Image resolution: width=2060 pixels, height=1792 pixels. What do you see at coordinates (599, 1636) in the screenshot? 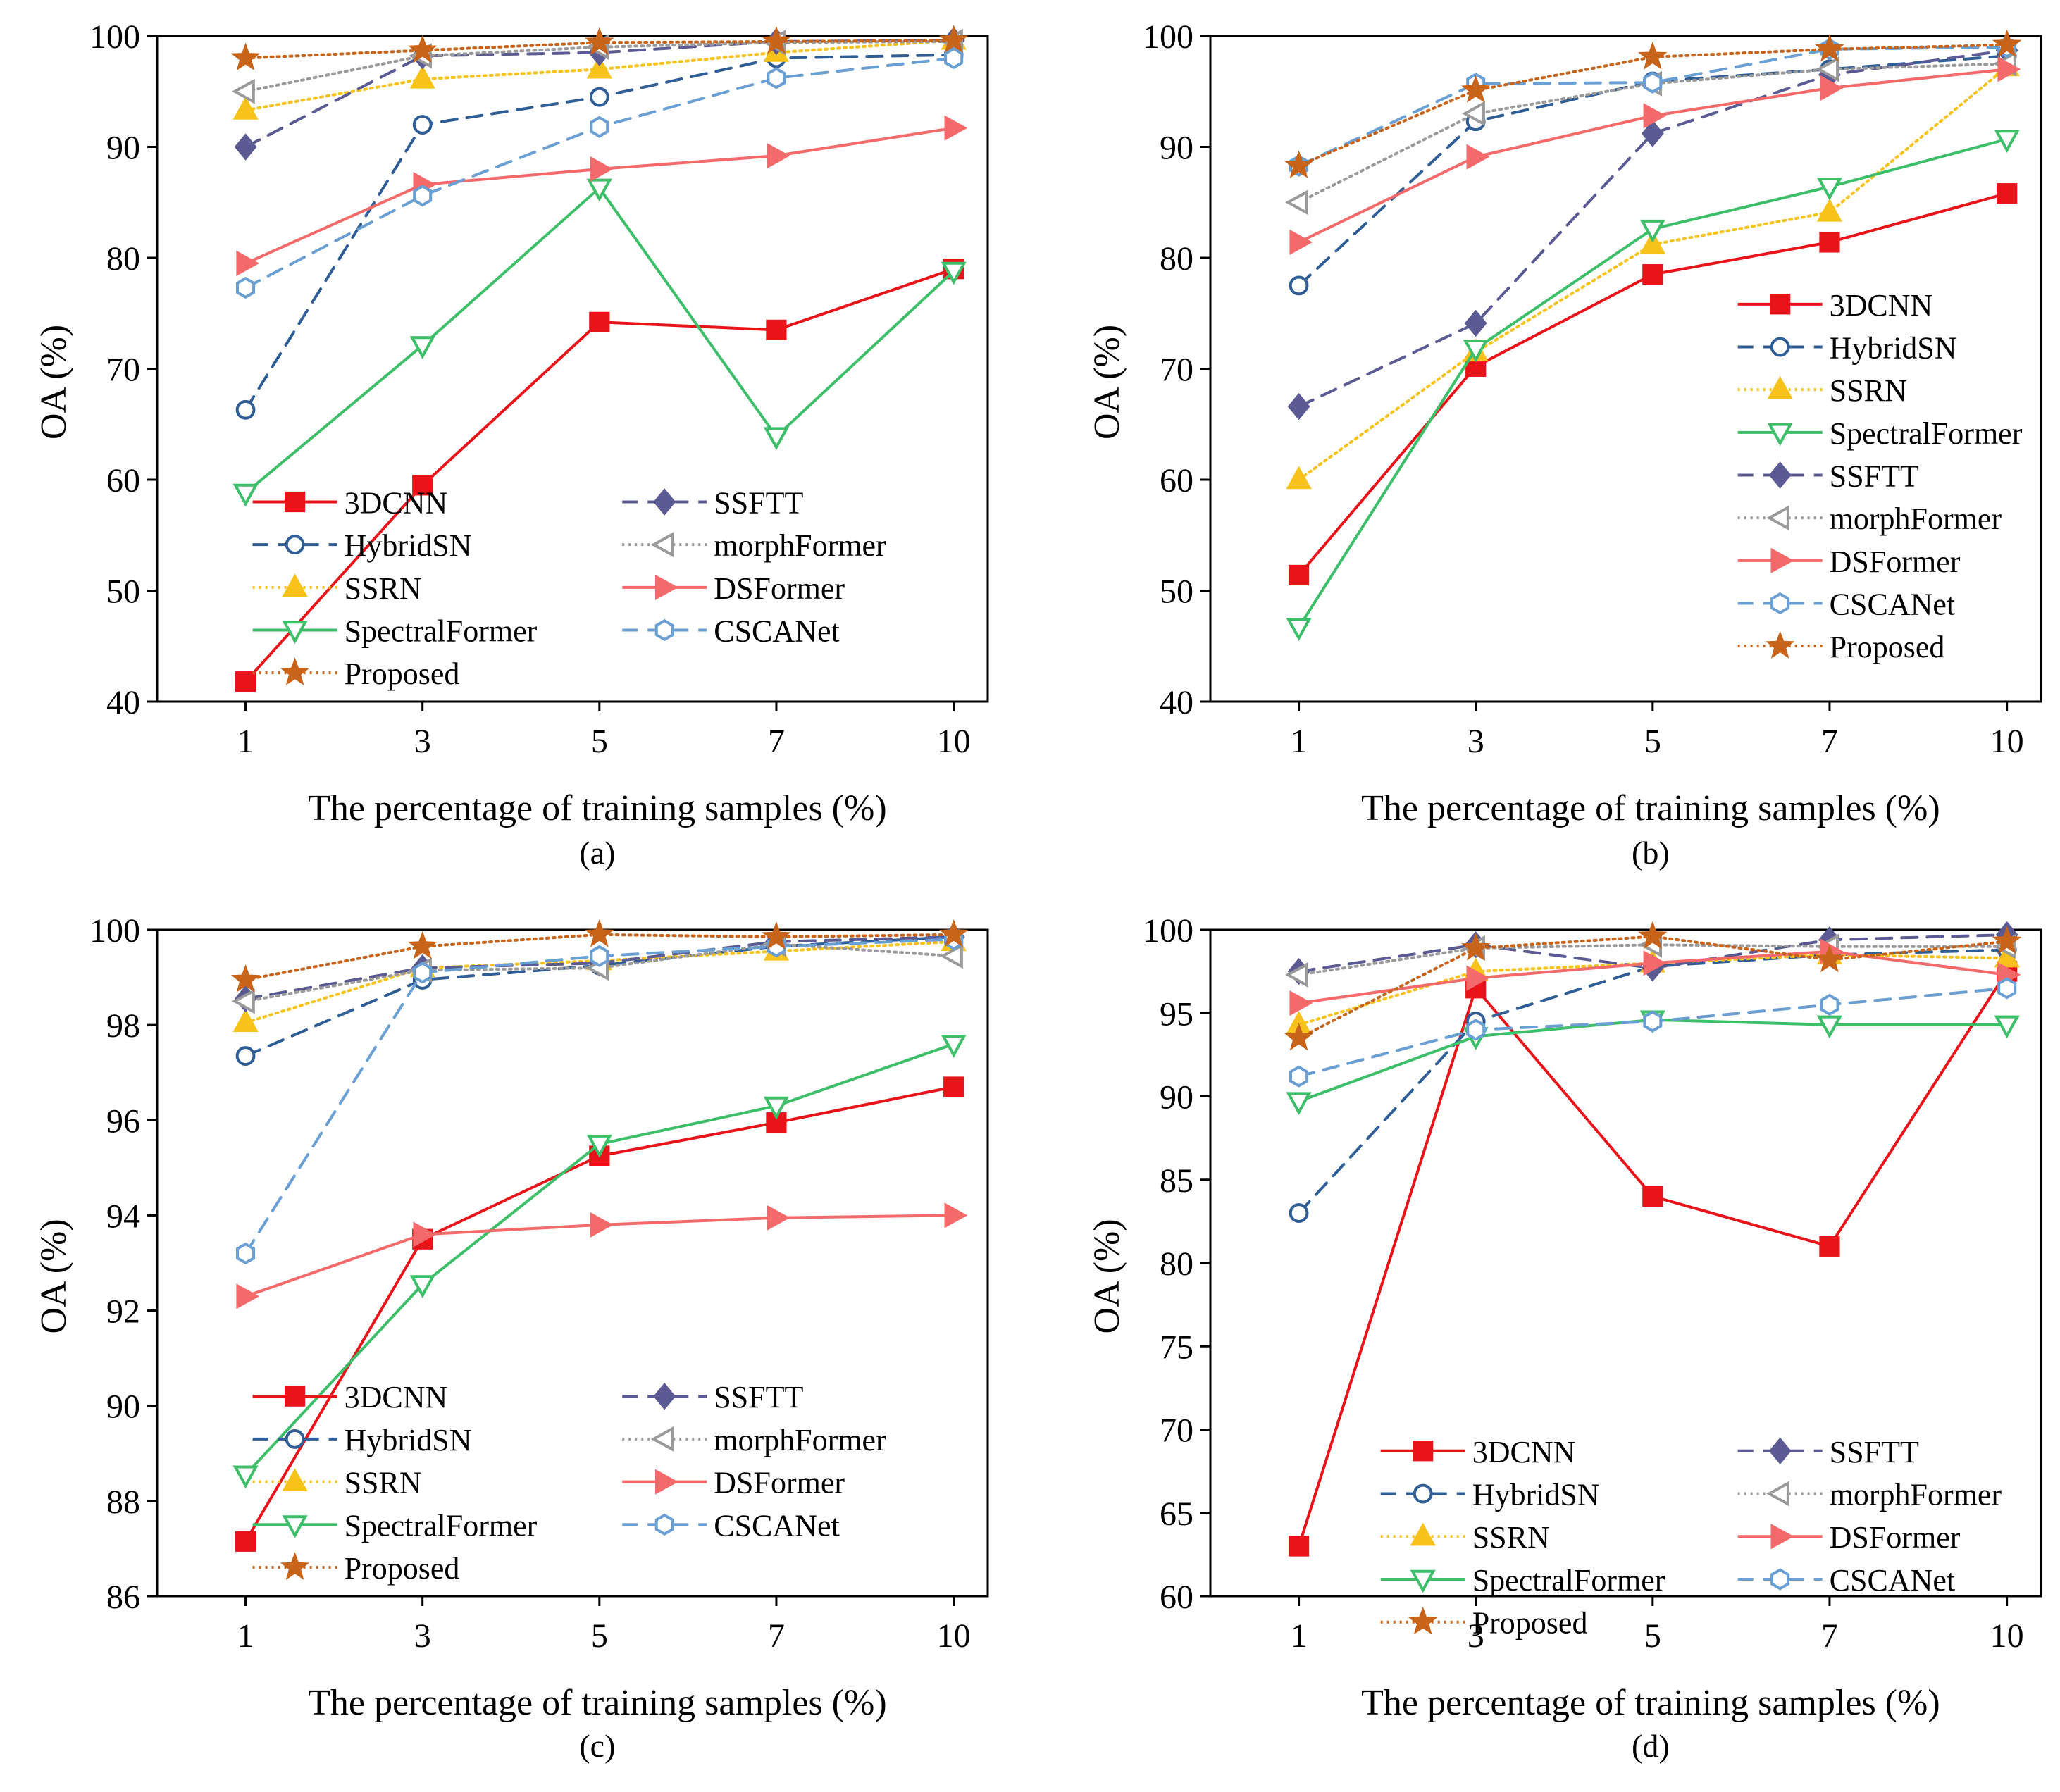
I see `x-tick-label: 5` at bounding box center [599, 1636].